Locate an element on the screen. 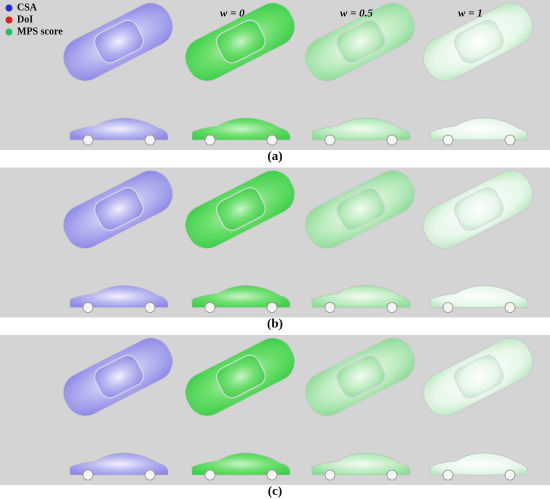  legend-label: DoI is located at coordinates (25, 19).